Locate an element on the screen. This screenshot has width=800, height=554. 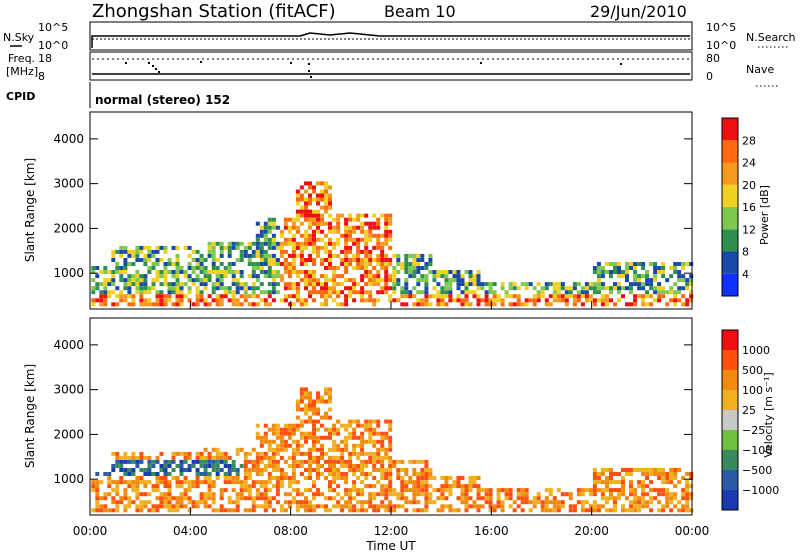
x-tick-label: 00:00 is located at coordinates (90, 531).